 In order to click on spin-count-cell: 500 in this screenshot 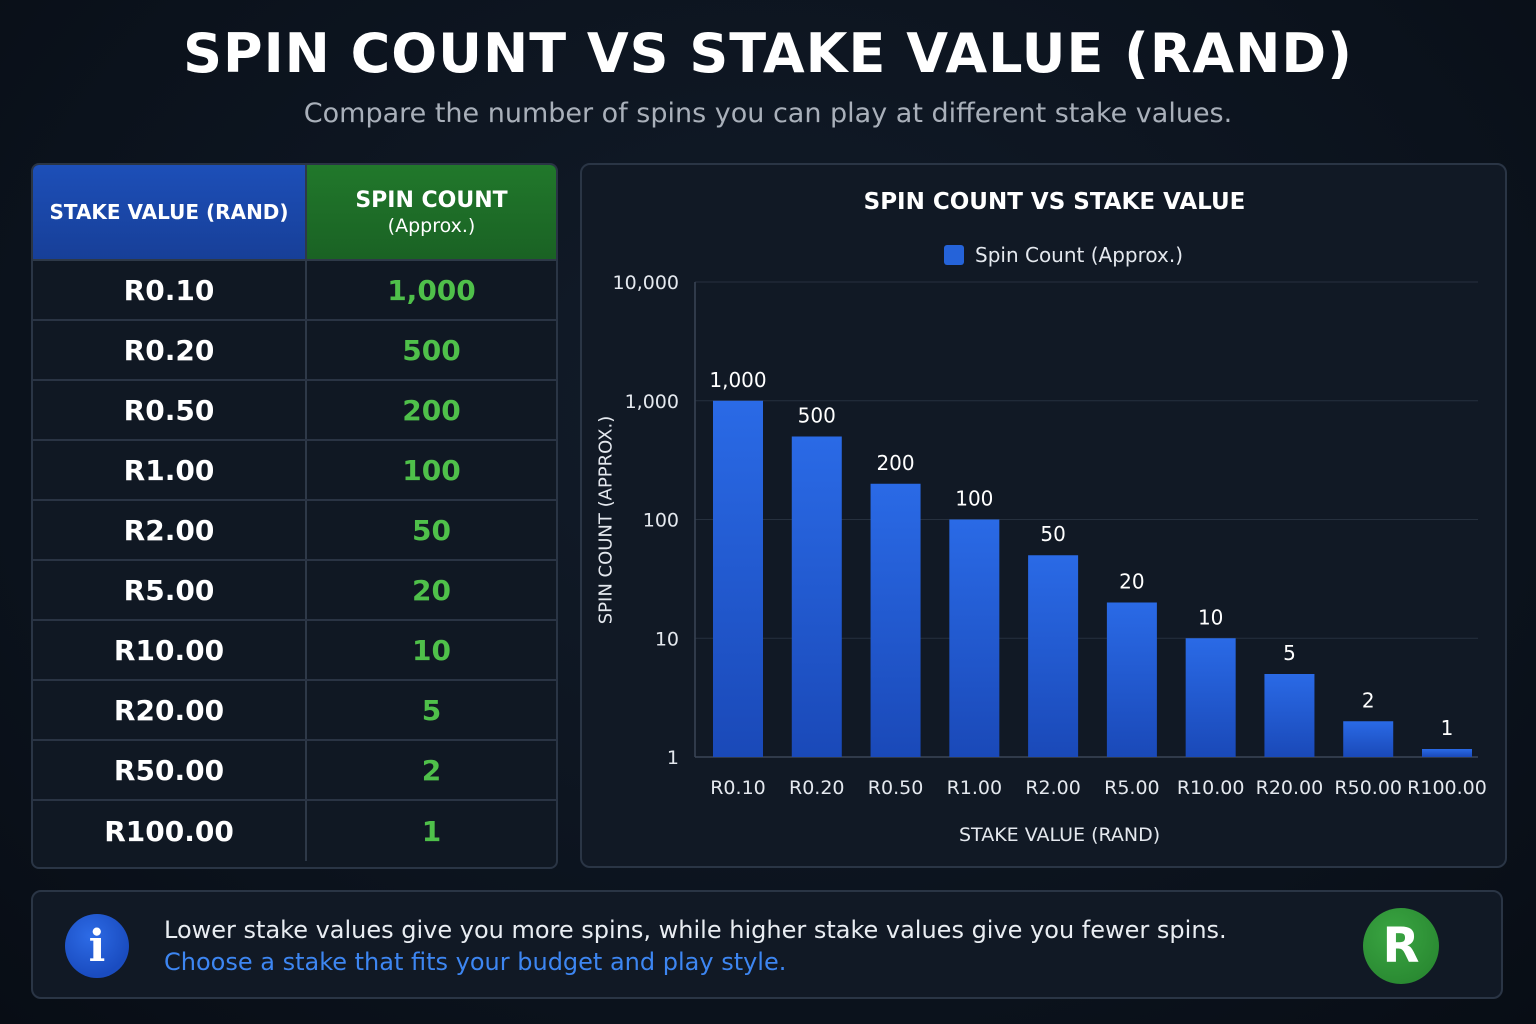, I will do `click(431, 350)`.